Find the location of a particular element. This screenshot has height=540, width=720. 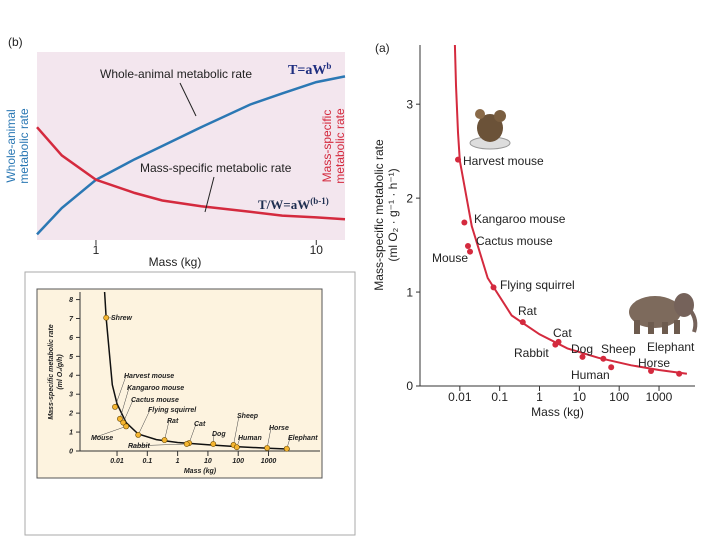

y2-axis-label: Mass-specific is located at coordinates (327, 146).